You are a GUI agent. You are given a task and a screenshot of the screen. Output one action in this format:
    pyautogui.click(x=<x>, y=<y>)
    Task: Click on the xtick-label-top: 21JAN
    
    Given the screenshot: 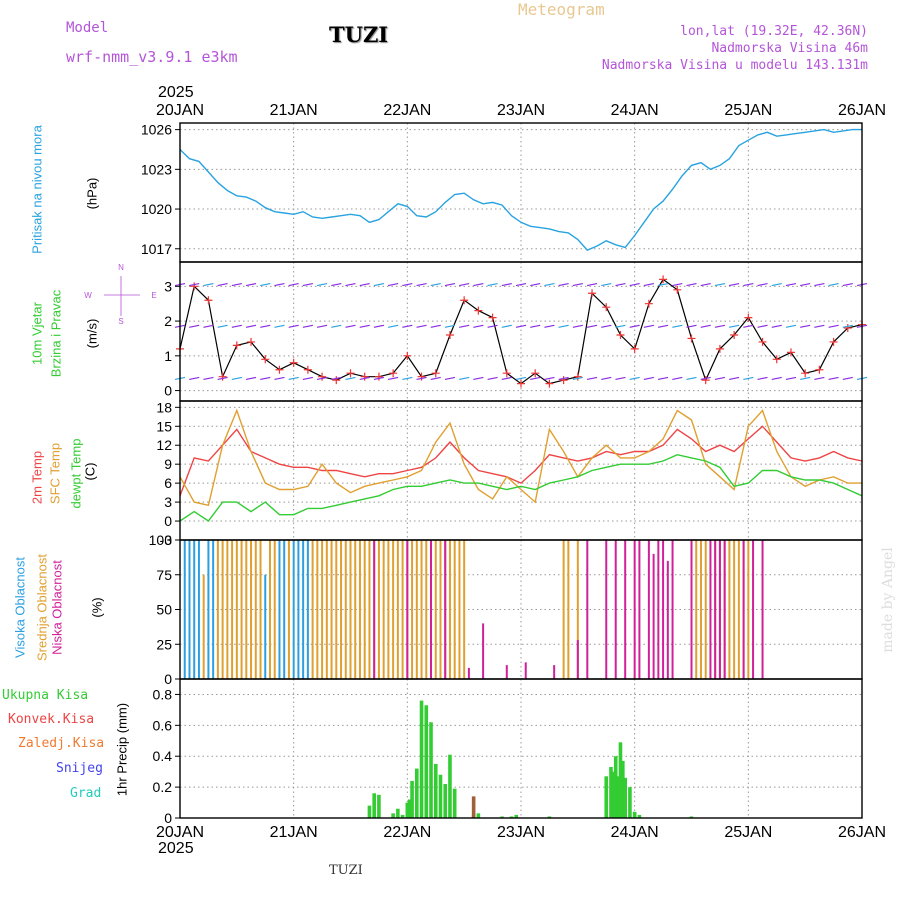 What is the action you would take?
    pyautogui.click(x=294, y=110)
    